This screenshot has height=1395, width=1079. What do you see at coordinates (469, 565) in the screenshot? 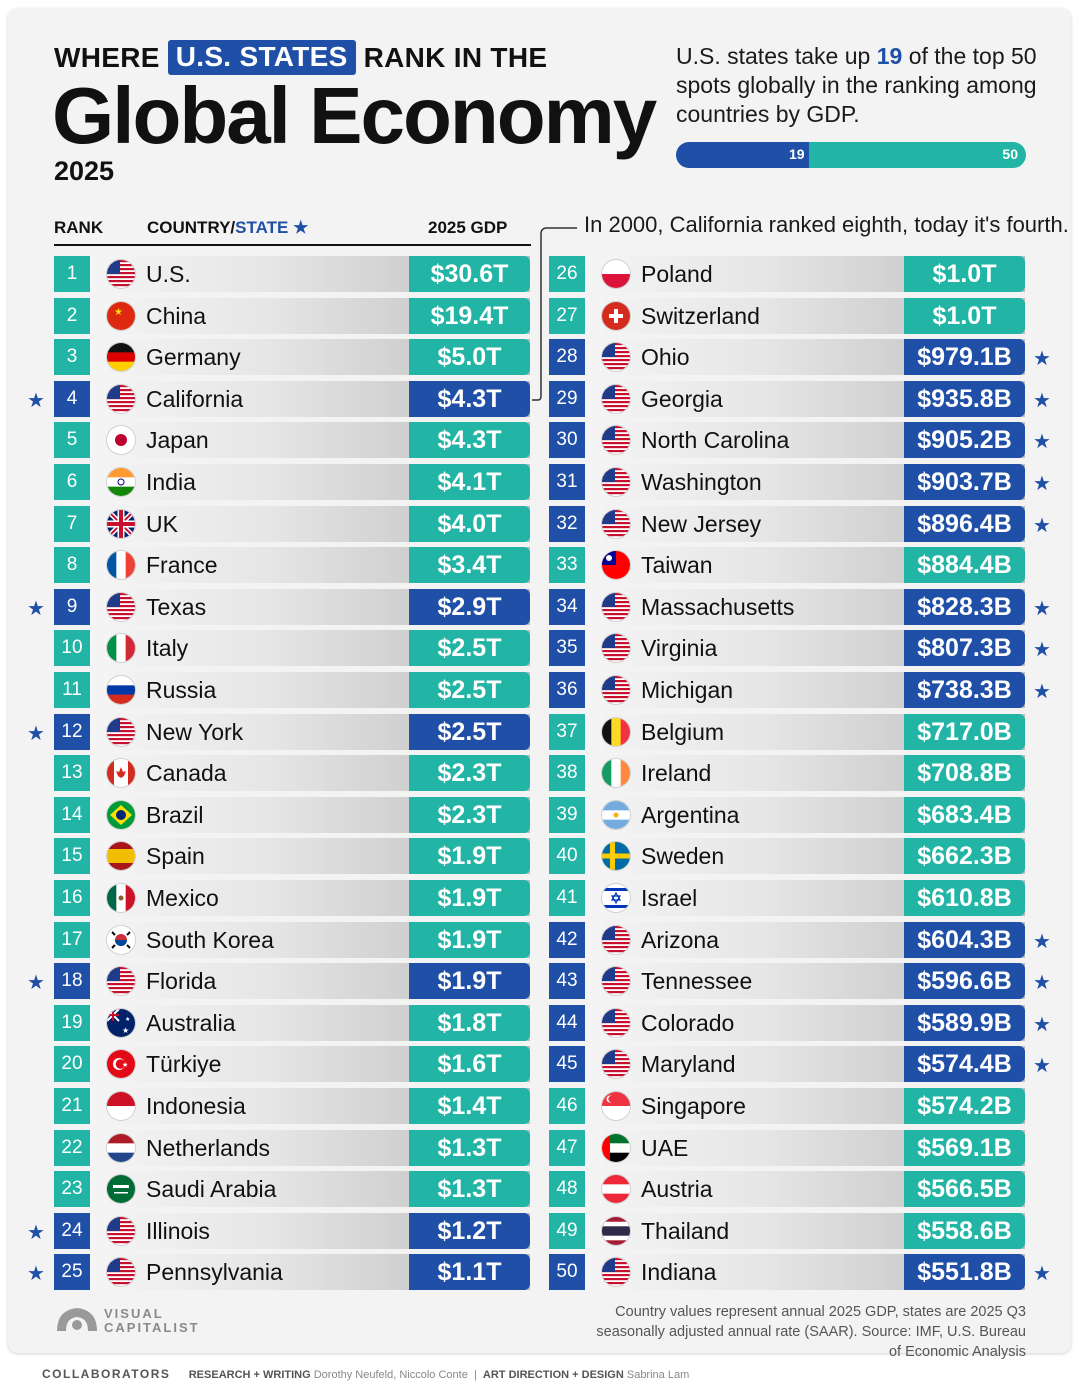
I see `gdp-value: $3.4T` at bounding box center [469, 565].